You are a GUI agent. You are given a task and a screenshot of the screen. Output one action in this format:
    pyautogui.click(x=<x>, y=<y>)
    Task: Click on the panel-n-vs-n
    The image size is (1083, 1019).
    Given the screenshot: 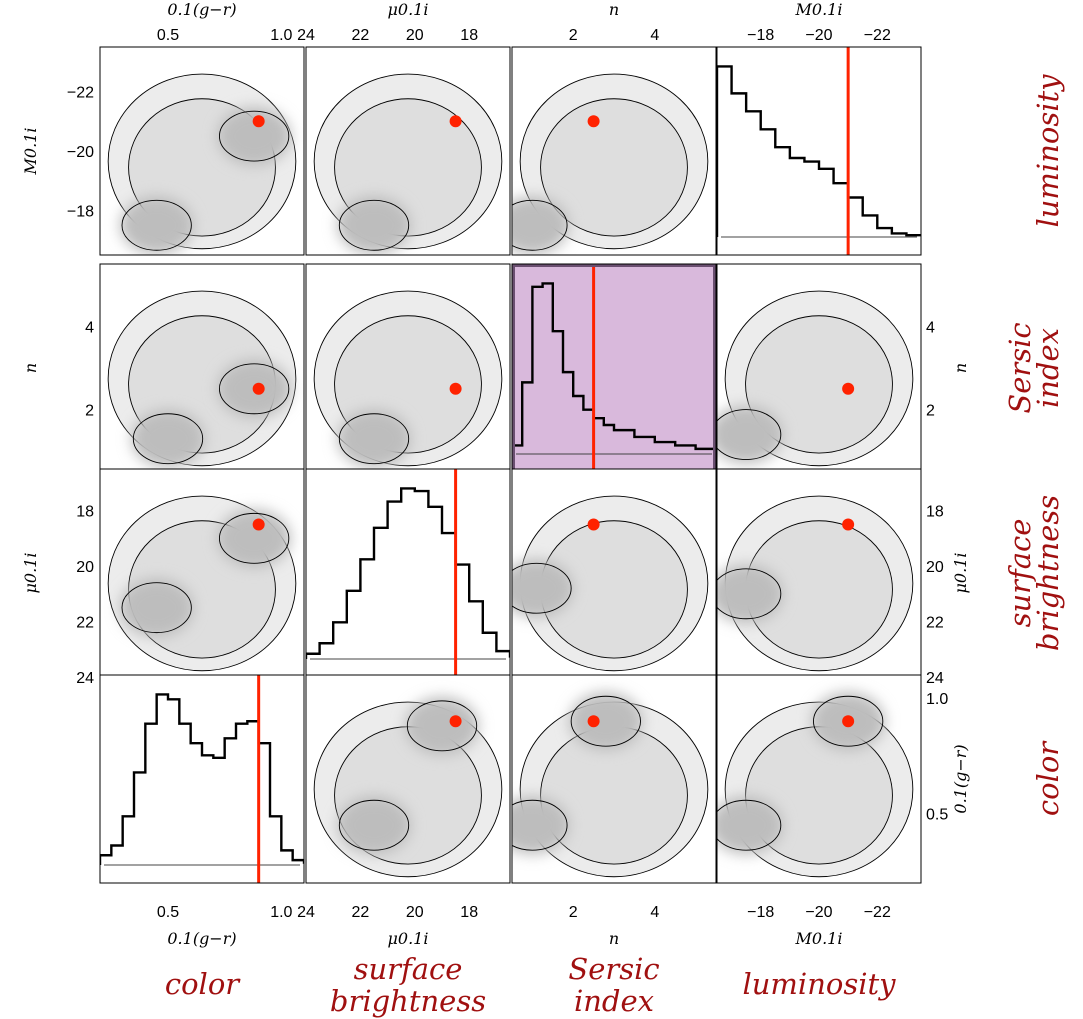 What is the action you would take?
    pyautogui.click(x=614, y=368)
    